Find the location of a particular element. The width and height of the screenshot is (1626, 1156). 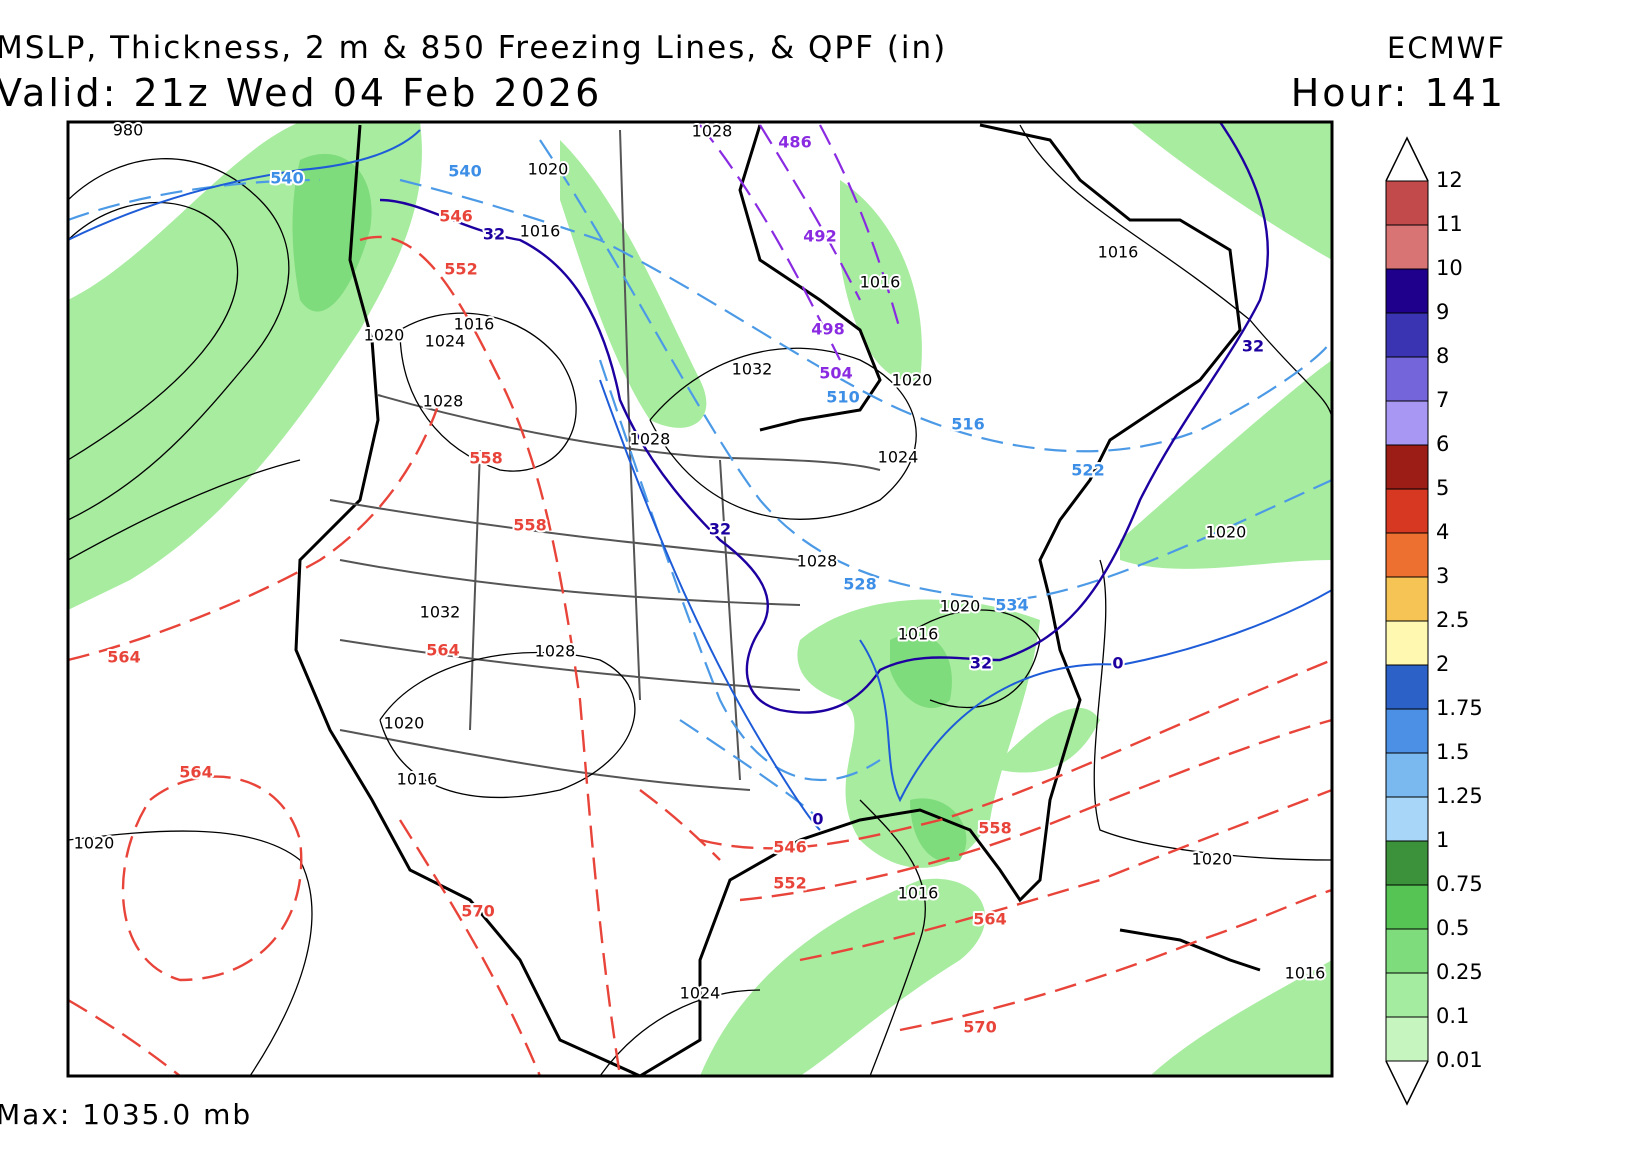

colorbar-label: 0.1 is located at coordinates (1452, 1016).